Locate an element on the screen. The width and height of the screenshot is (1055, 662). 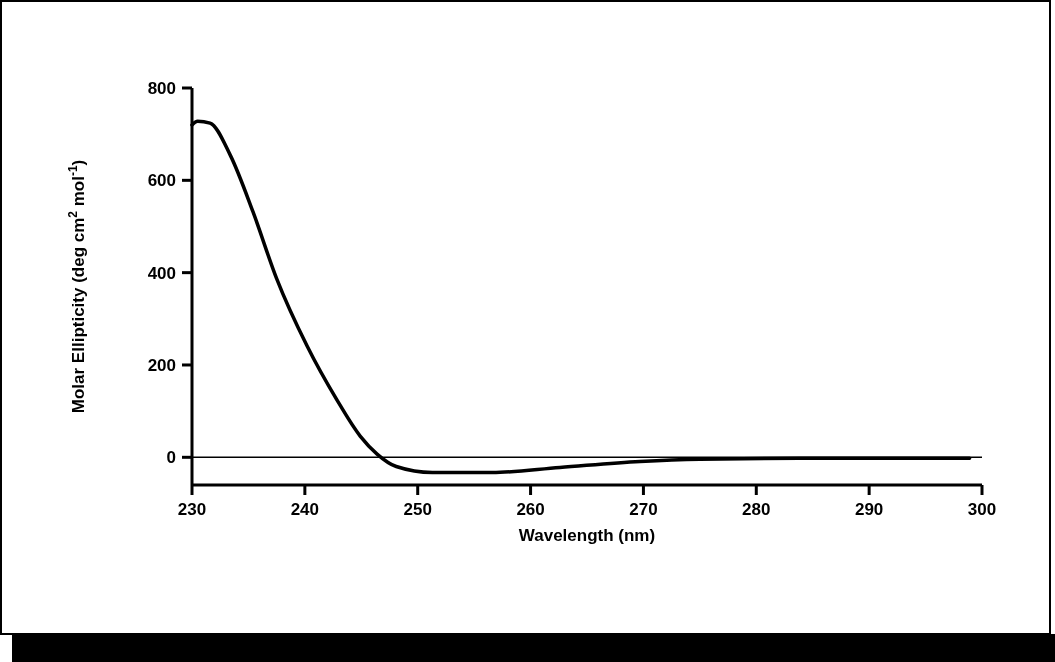
y-tick-label: 600 is located at coordinates (161, 181).